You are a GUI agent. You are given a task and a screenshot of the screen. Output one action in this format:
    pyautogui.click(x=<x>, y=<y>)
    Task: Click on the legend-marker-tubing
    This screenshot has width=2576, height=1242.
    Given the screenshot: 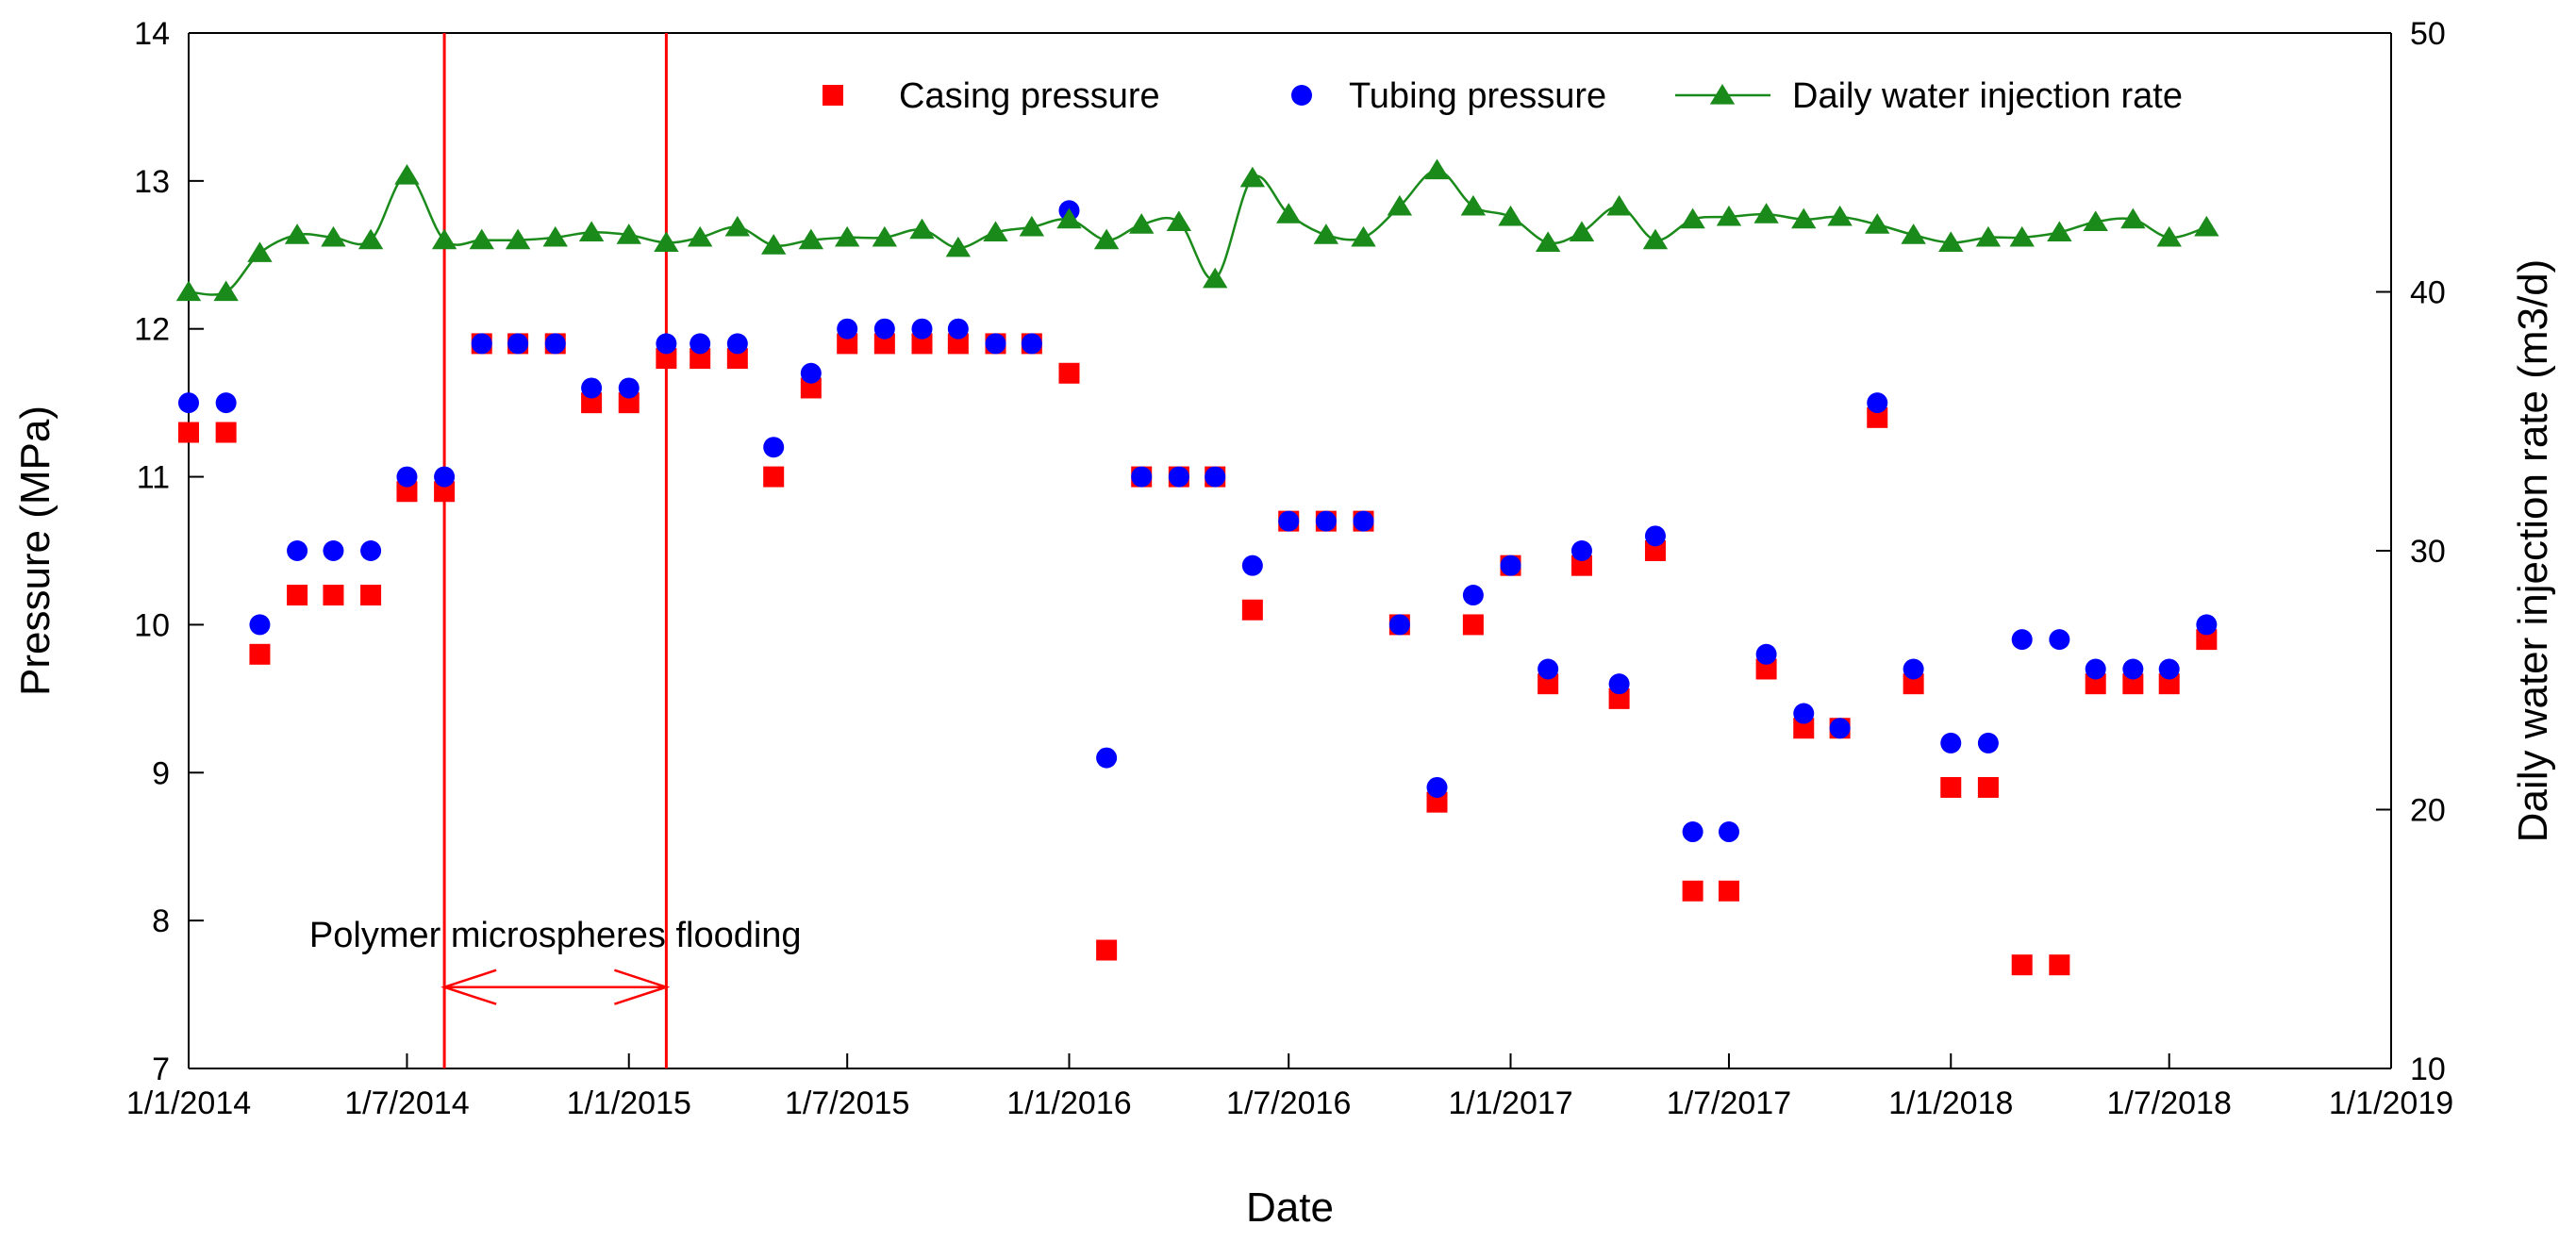 What is the action you would take?
    pyautogui.click(x=1301, y=95)
    